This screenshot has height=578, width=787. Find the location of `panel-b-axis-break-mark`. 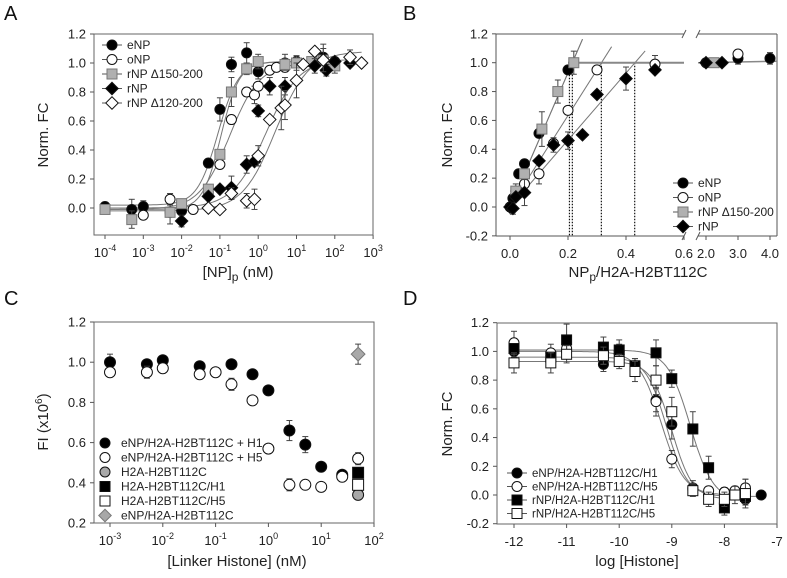

panel-b-axis-break-mark is located at coordinates (698, 236).